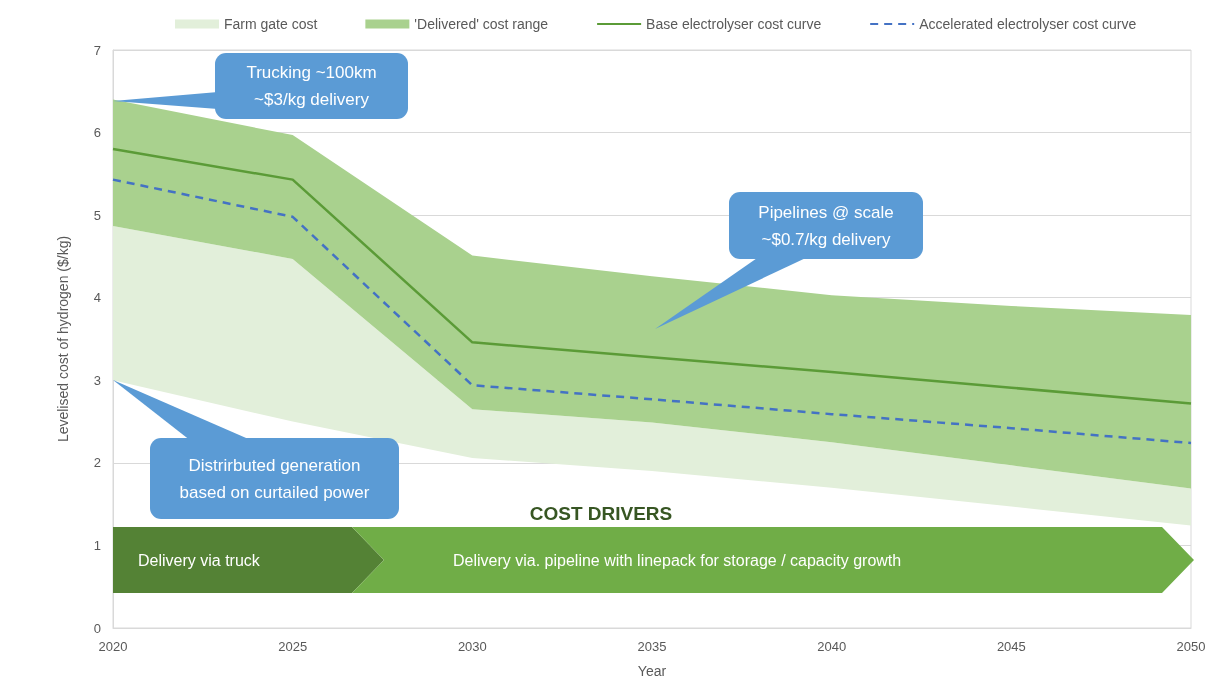  Describe the element at coordinates (1028, 24) in the screenshot. I see `legend-label: Accelerated electrolyser cost curve` at that location.